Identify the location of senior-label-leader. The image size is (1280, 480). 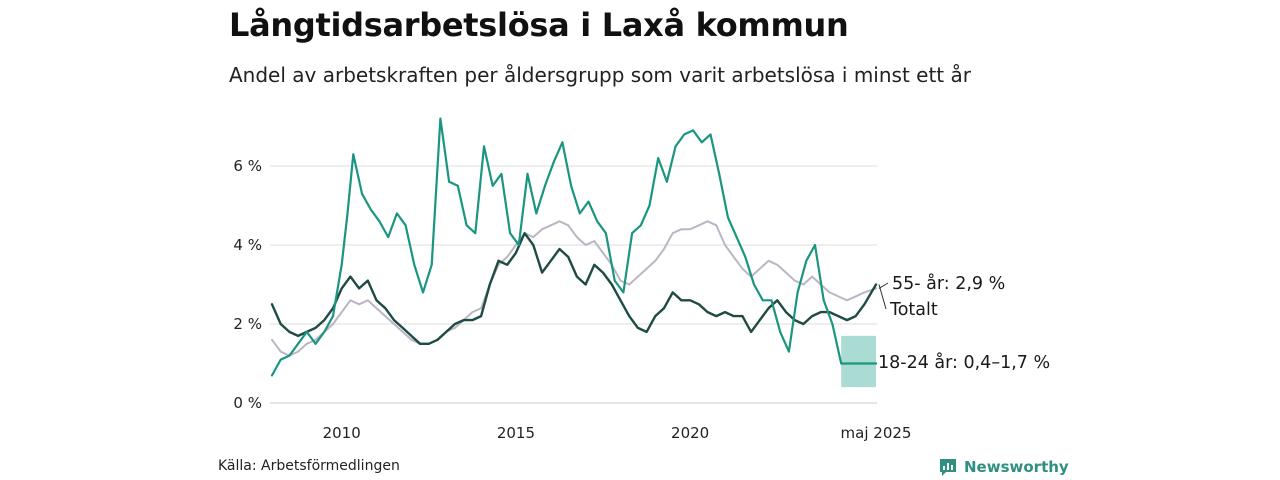
(883, 285).